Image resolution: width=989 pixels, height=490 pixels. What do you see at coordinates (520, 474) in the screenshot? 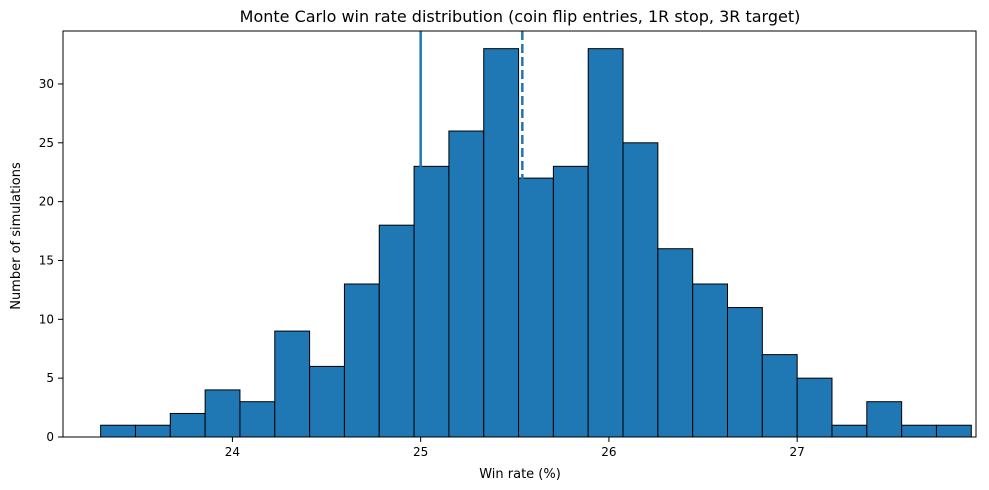
I see `x-axis-label: Win rate (%)` at bounding box center [520, 474].